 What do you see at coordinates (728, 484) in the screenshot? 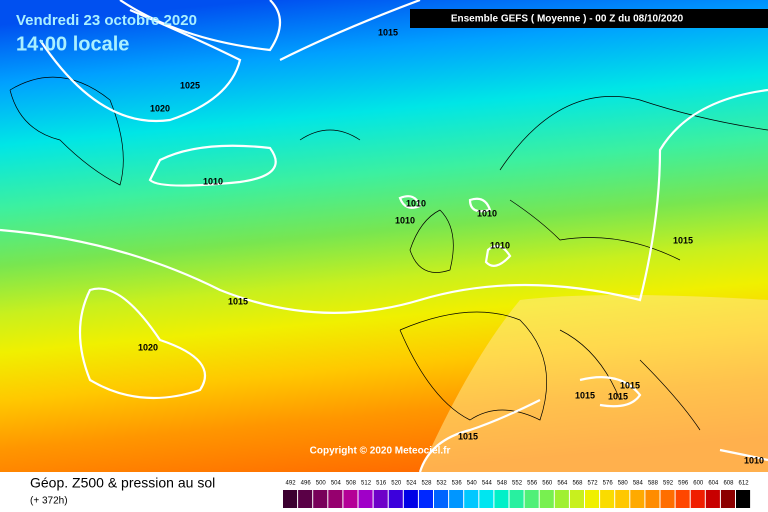
I see `legend-label: 608` at bounding box center [728, 484].